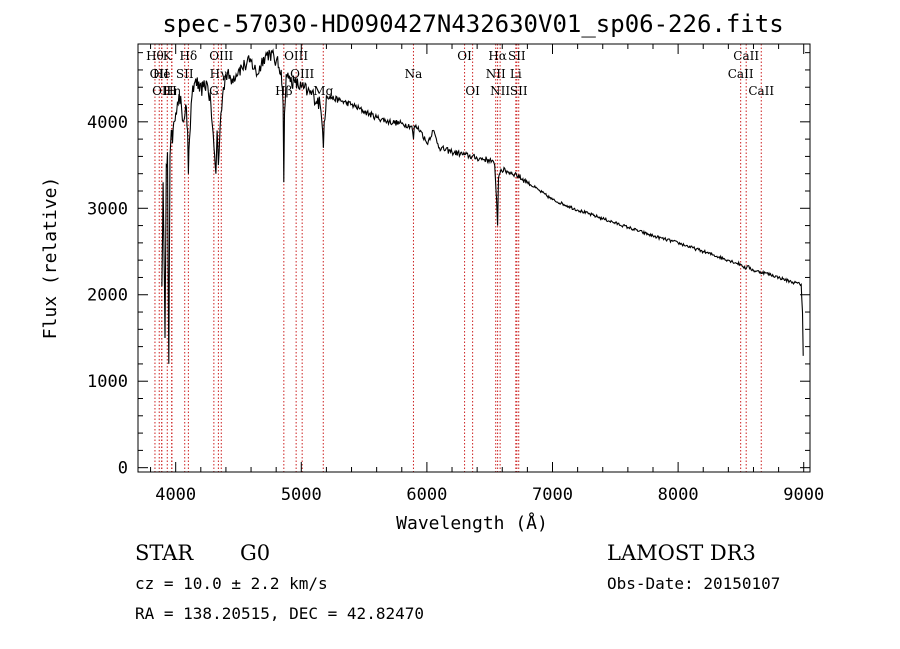 Image resolution: width=900 pixels, height=649 pixels. Describe the element at coordinates (50, 258) in the screenshot. I see `y-axis-label: Flux (relative)` at that location.